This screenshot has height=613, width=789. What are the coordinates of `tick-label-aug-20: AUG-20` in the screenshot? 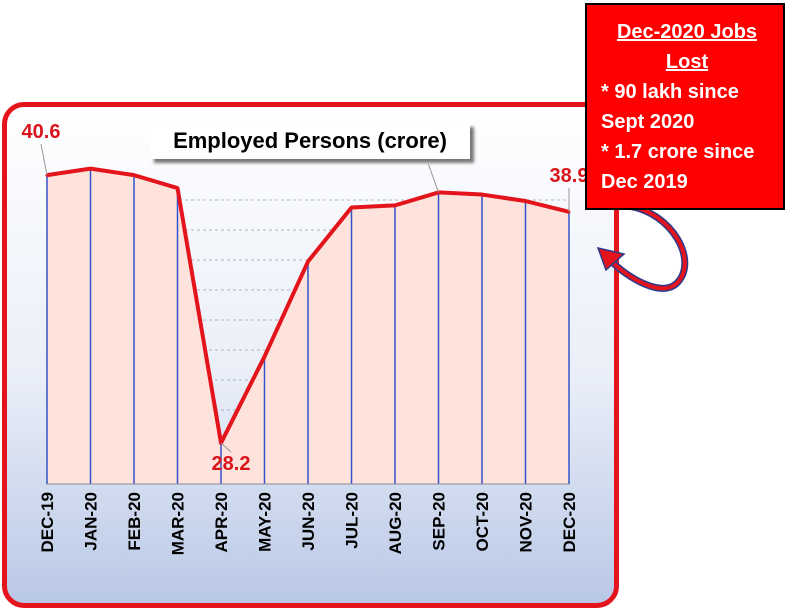 It's located at (395, 523).